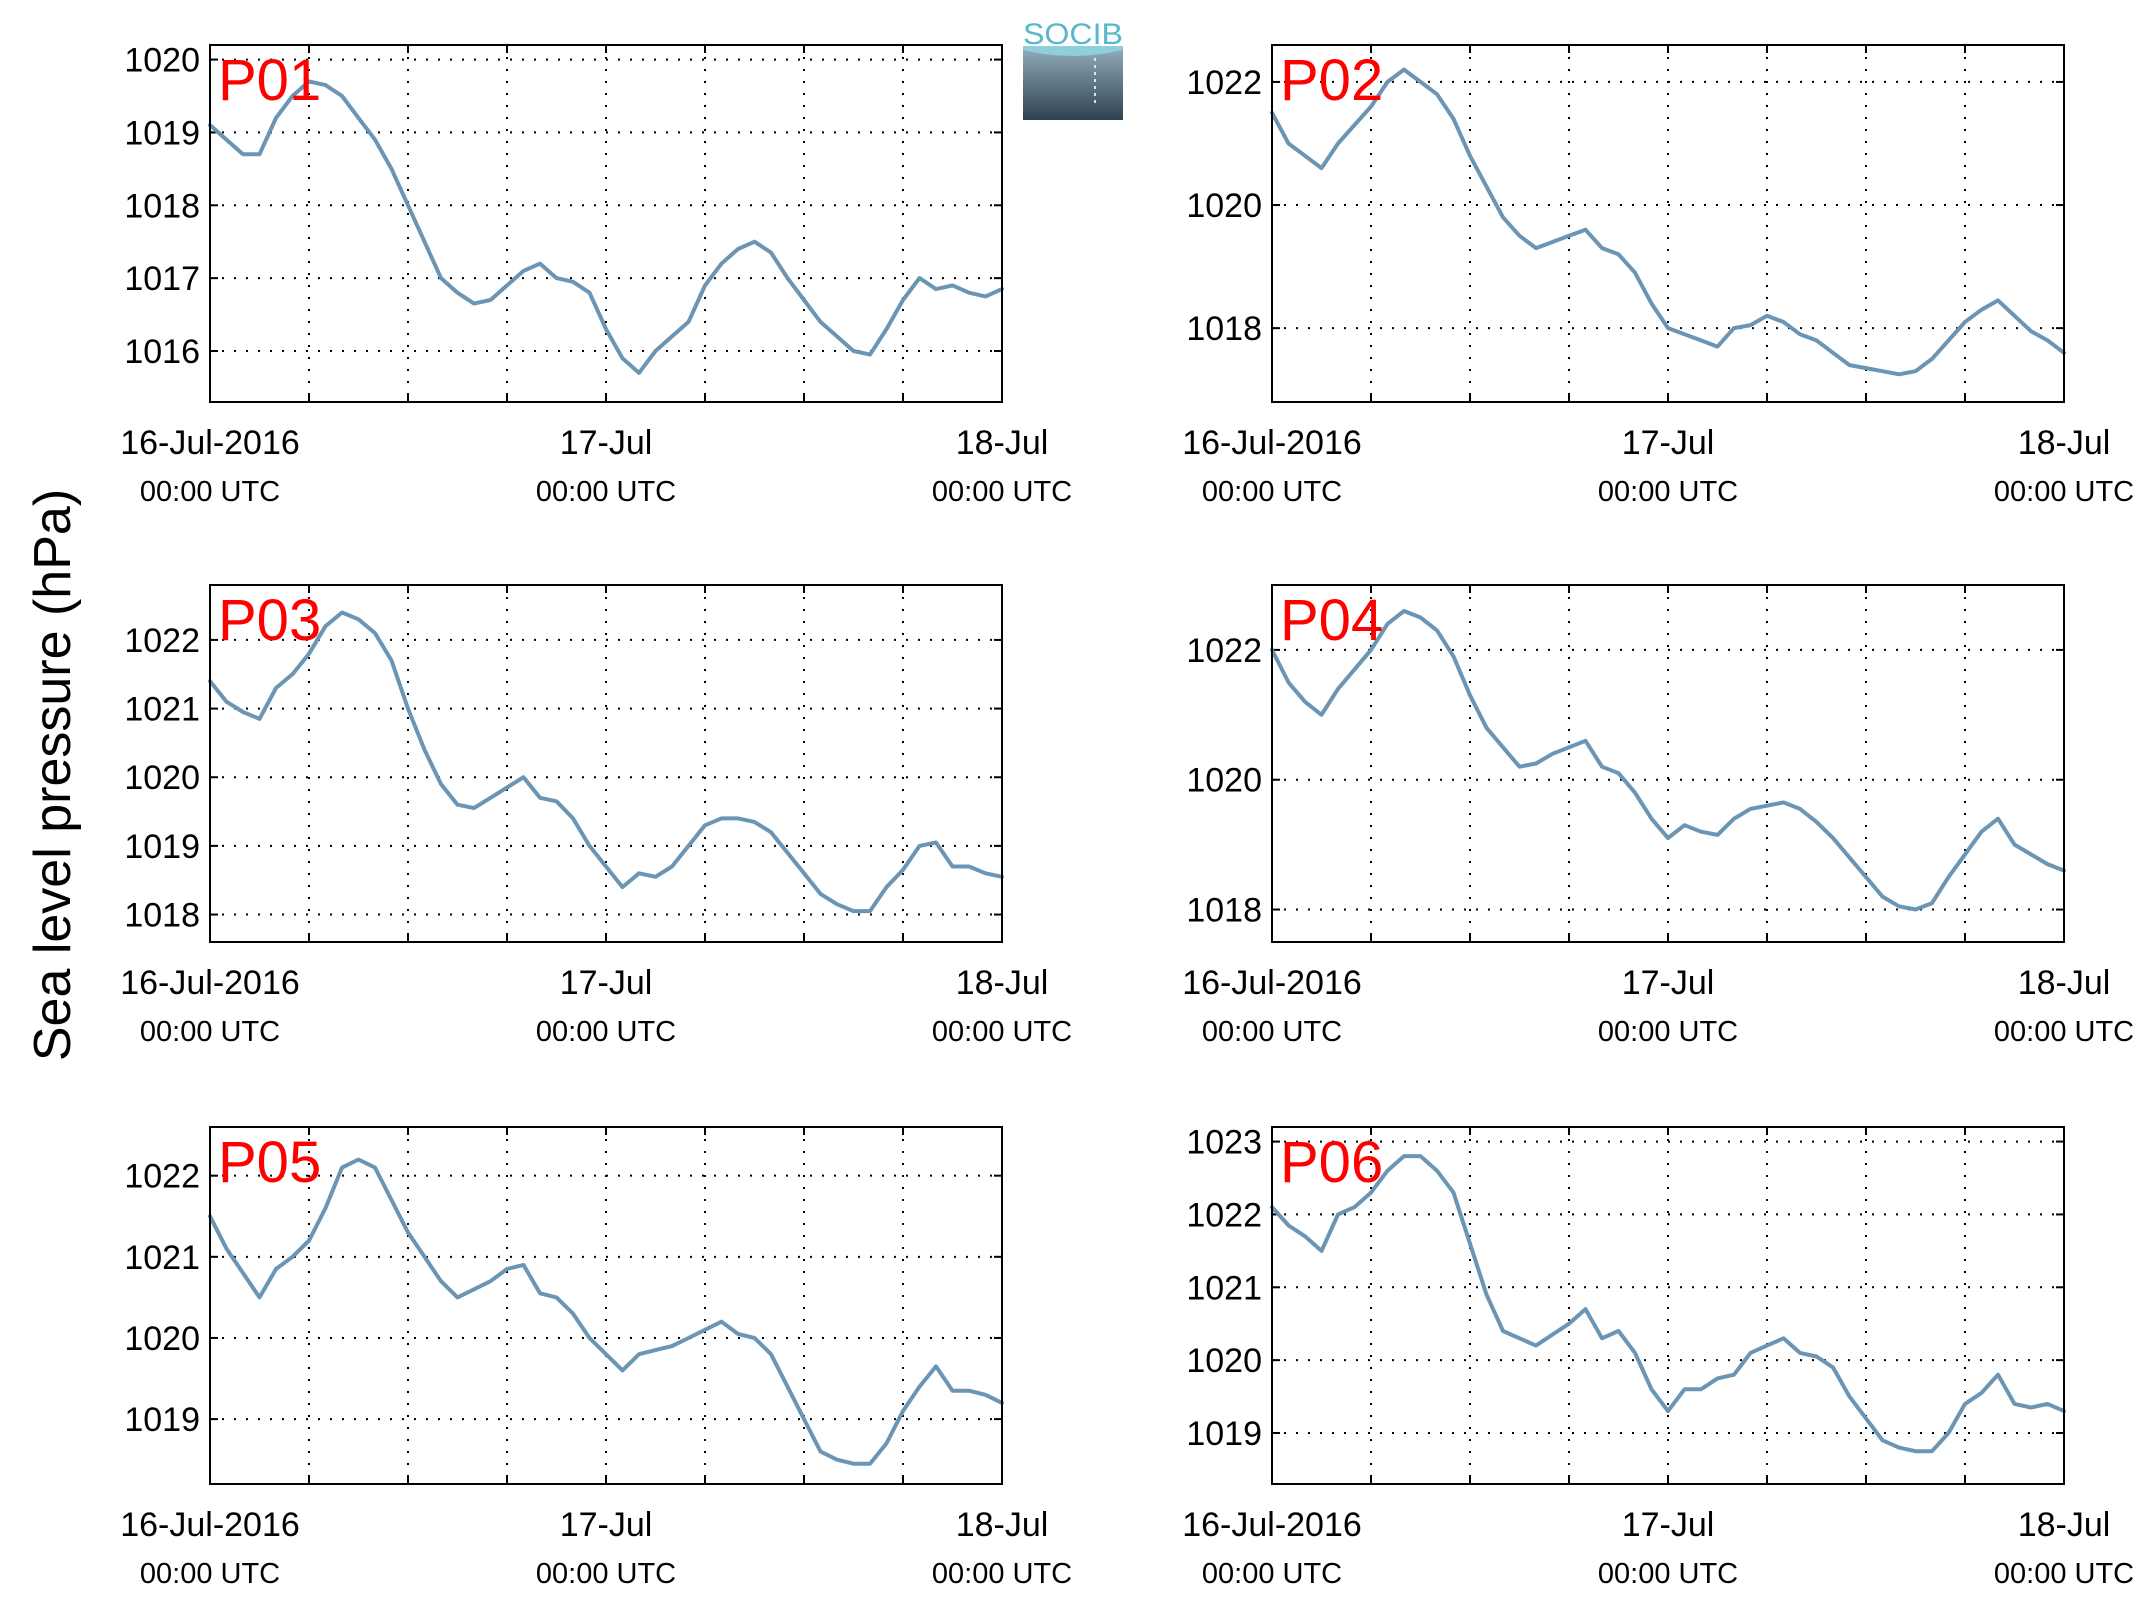  I want to click on y-axis-label: Sea level pressure (hPa), so click(53, 775).